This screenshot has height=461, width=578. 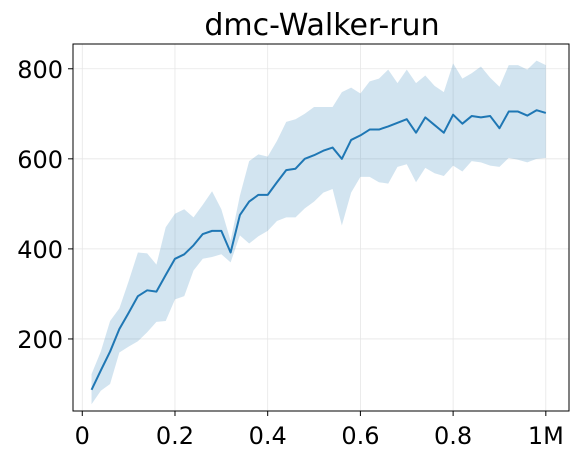 What do you see at coordinates (40, 340) in the screenshot?
I see `y-tick-label: 200` at bounding box center [40, 340].